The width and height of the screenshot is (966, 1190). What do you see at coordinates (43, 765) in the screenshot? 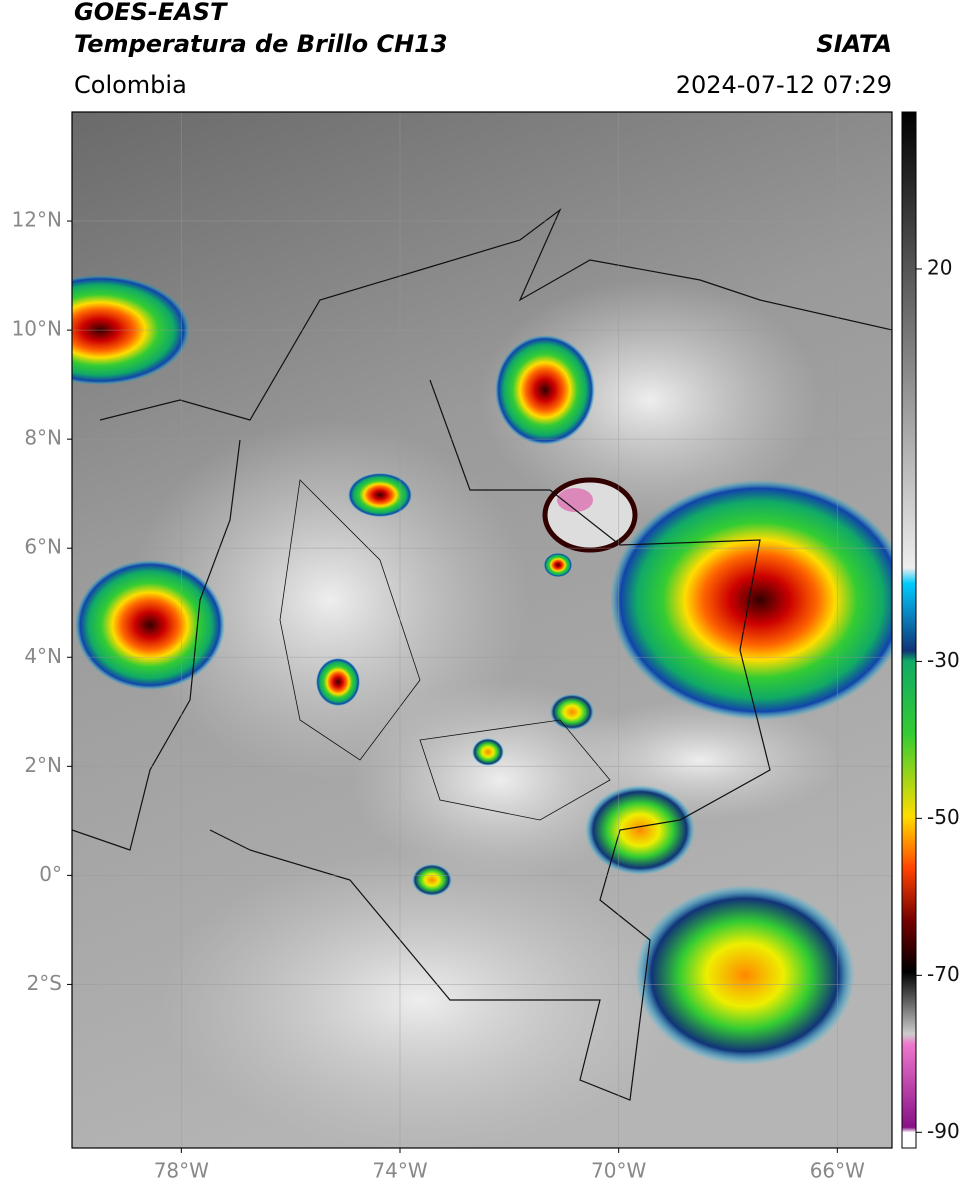
I see `y-tick-label: 2°N` at bounding box center [43, 765].